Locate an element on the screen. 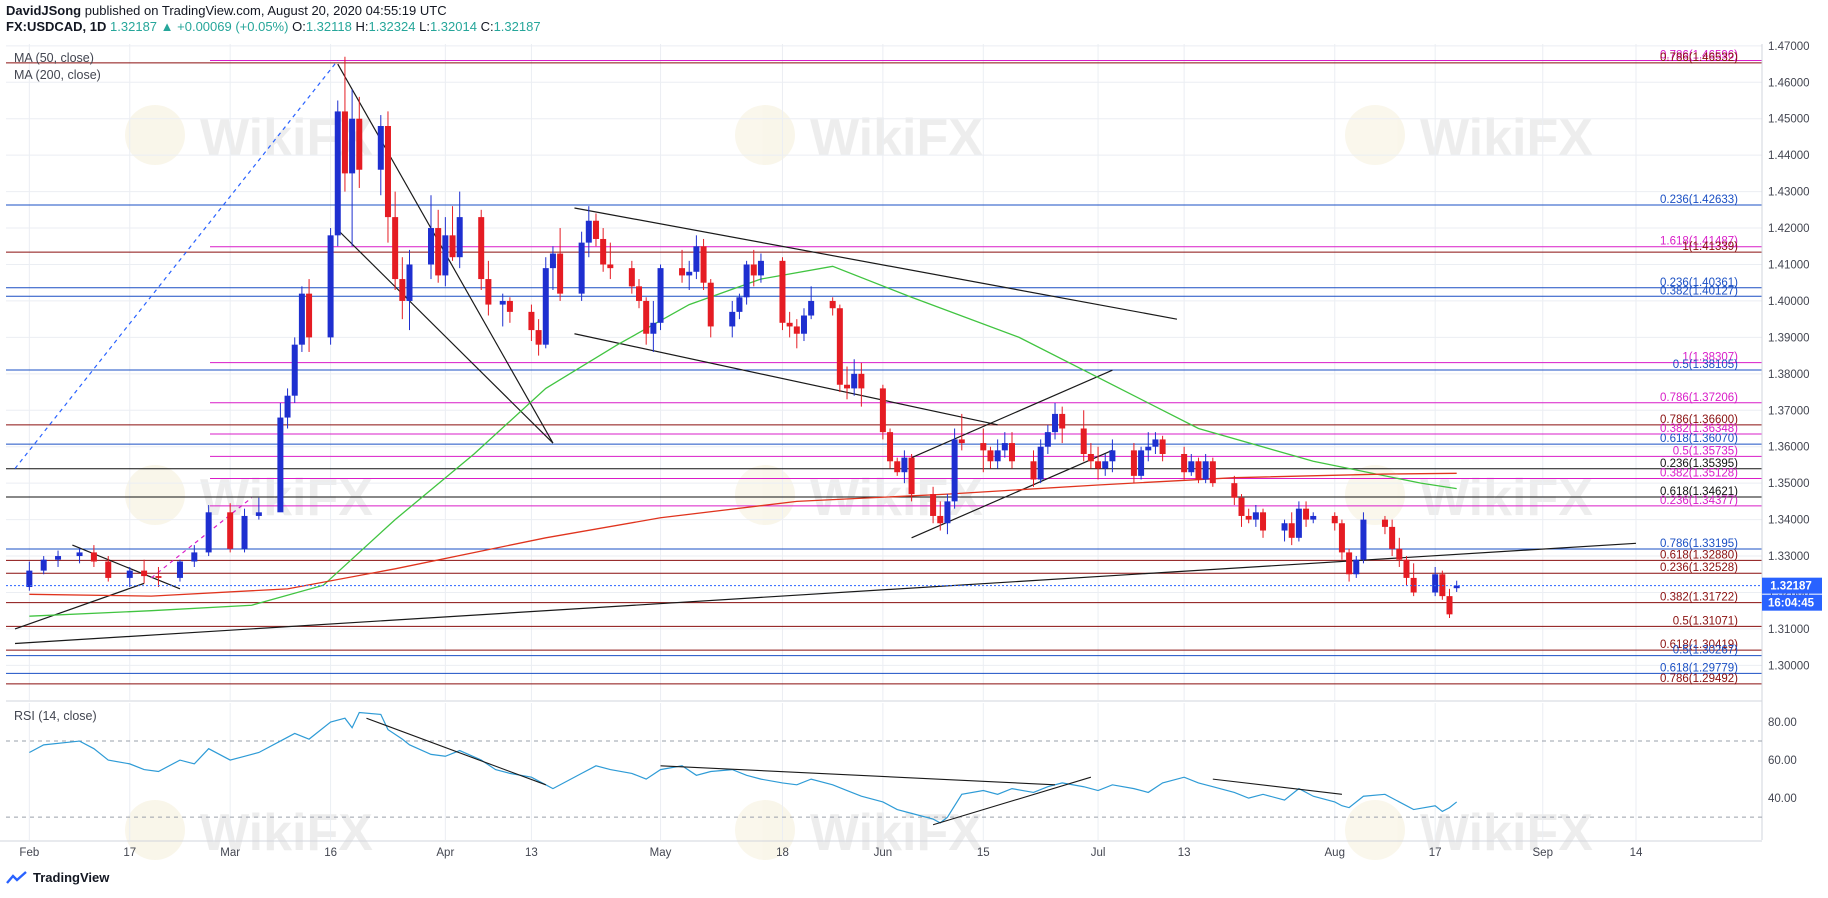 The image size is (1828, 898). symbol-label: FX:USDCAD, 1D is located at coordinates (56, 26).